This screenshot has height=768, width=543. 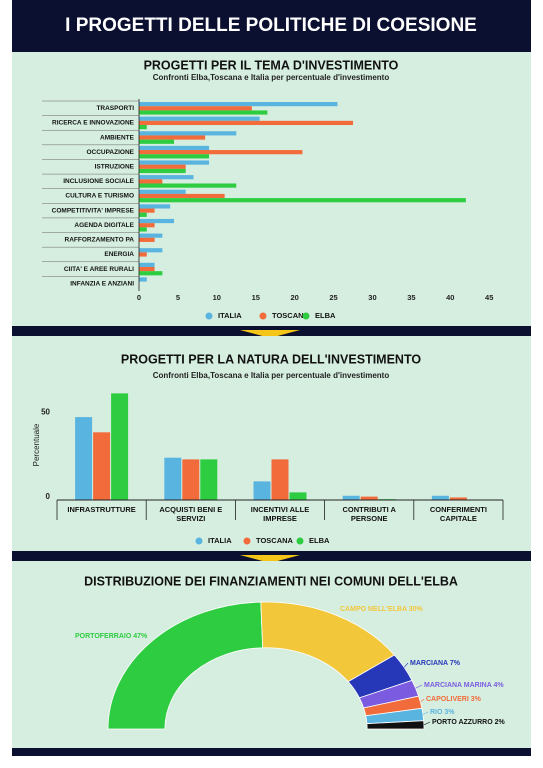 I want to click on x-tick-label: 5, so click(x=178, y=297).